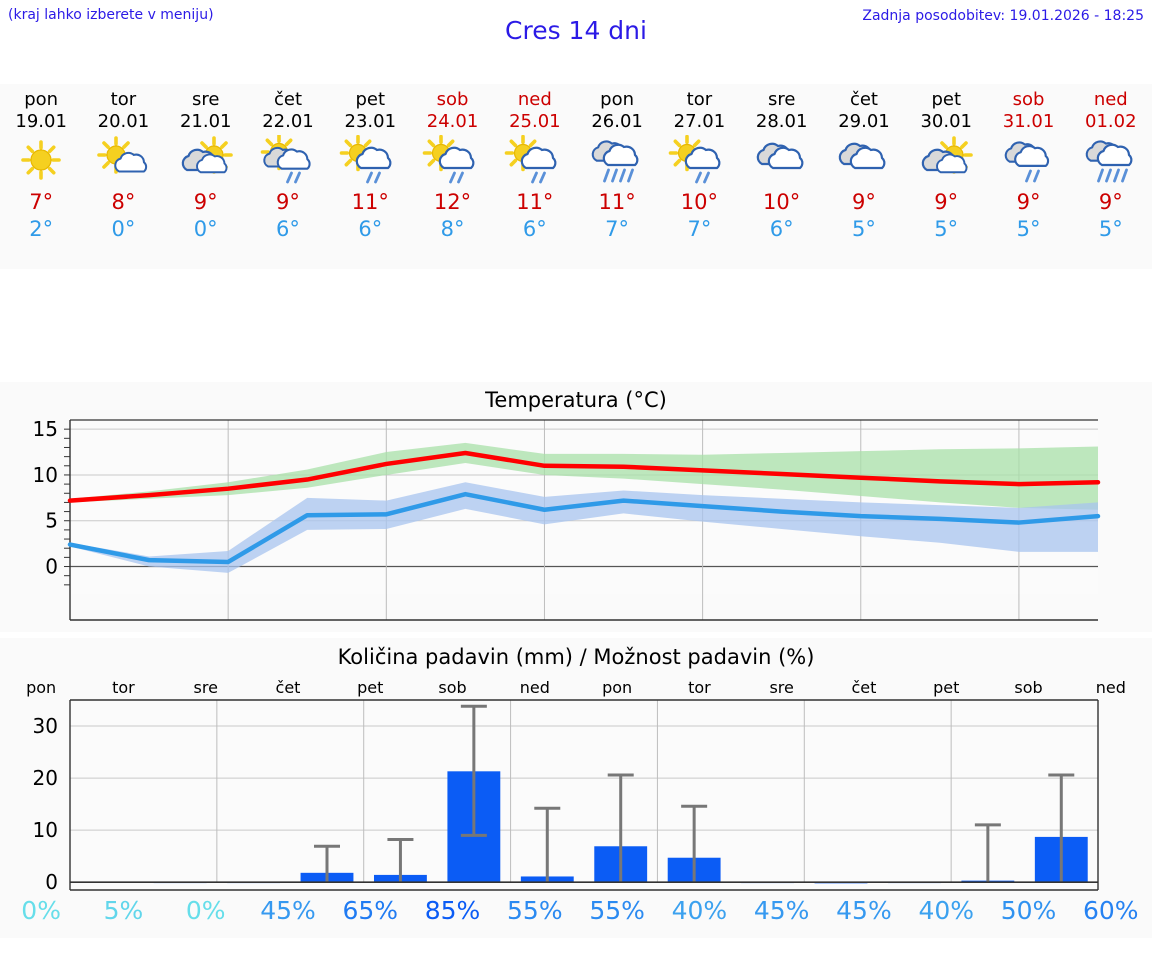 The width and height of the screenshot is (1152, 975). I want to click on forecast-day-date: 19.01, so click(41, 121).